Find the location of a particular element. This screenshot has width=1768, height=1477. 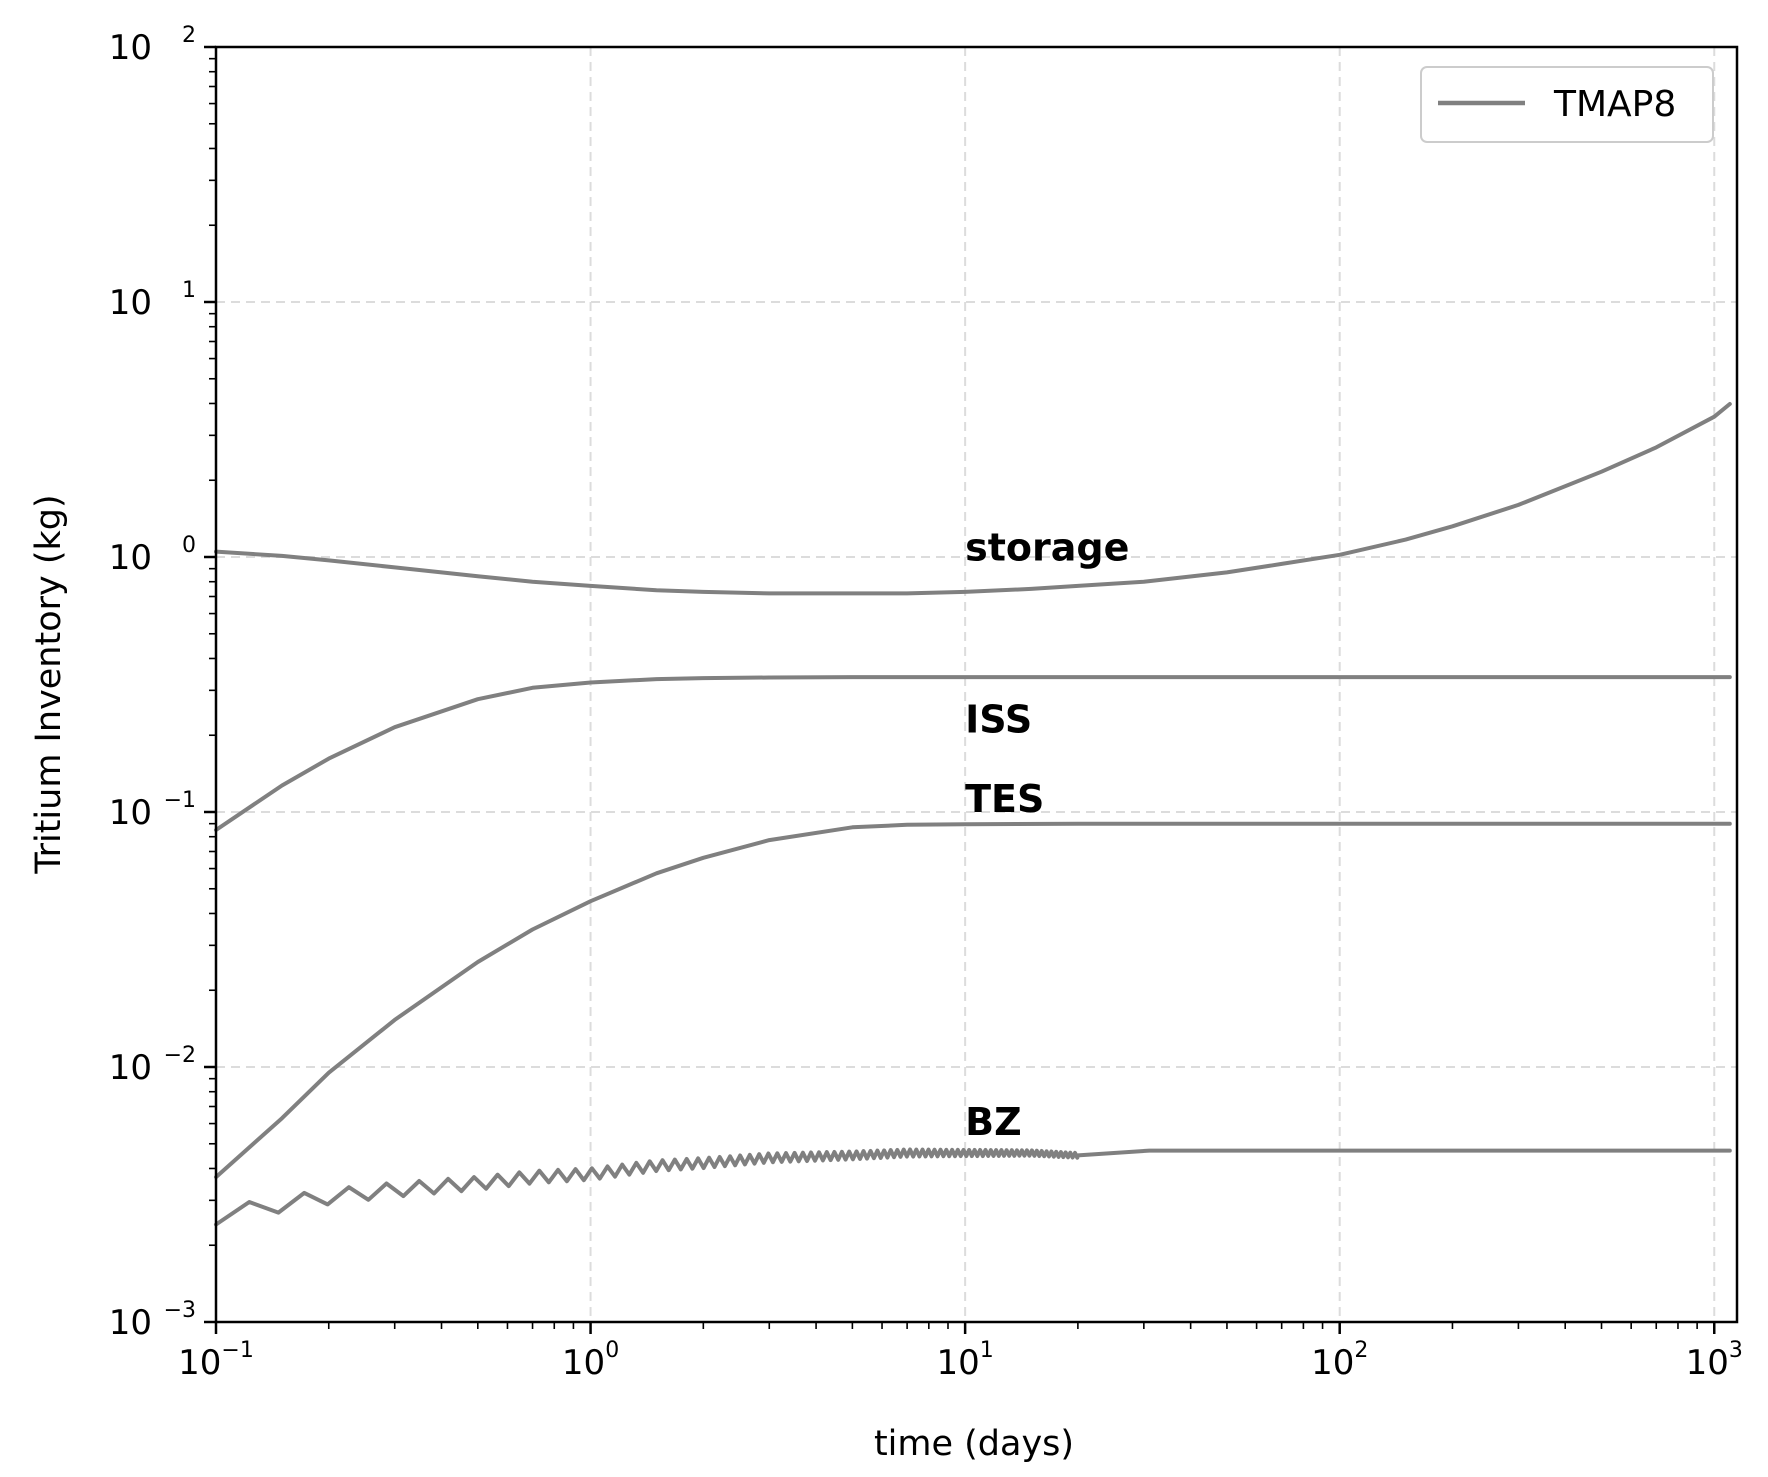

legend-box is located at coordinates (1567, 104).